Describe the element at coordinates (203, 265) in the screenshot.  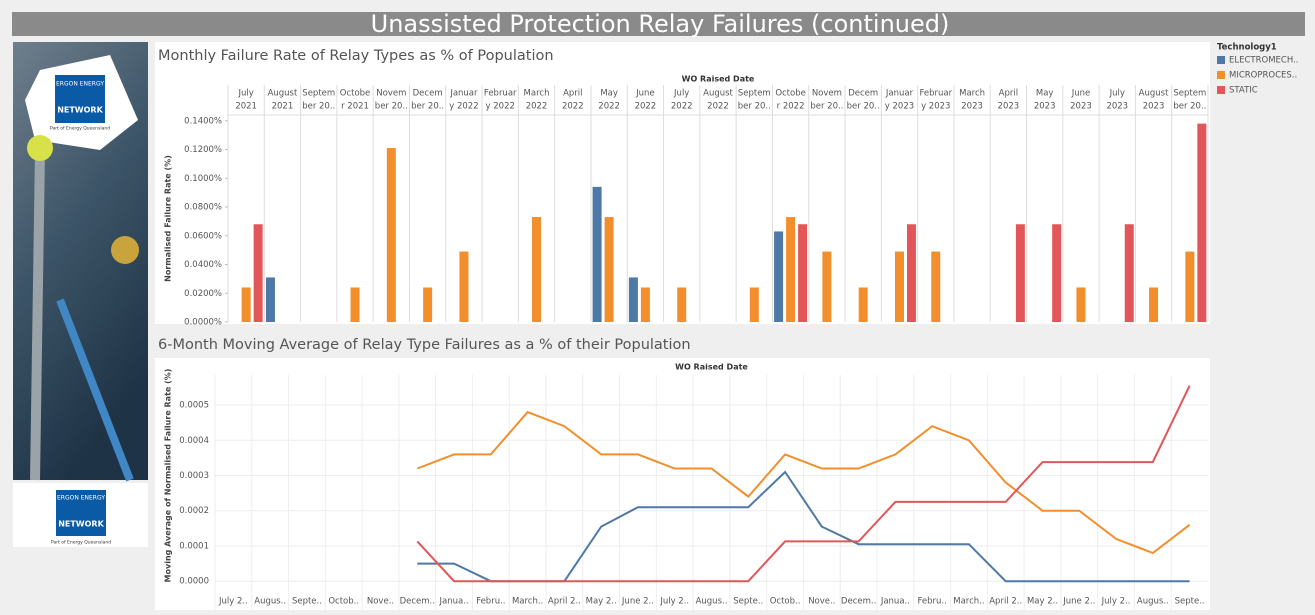
I see `y-tick-label: 0.0400%` at that location.